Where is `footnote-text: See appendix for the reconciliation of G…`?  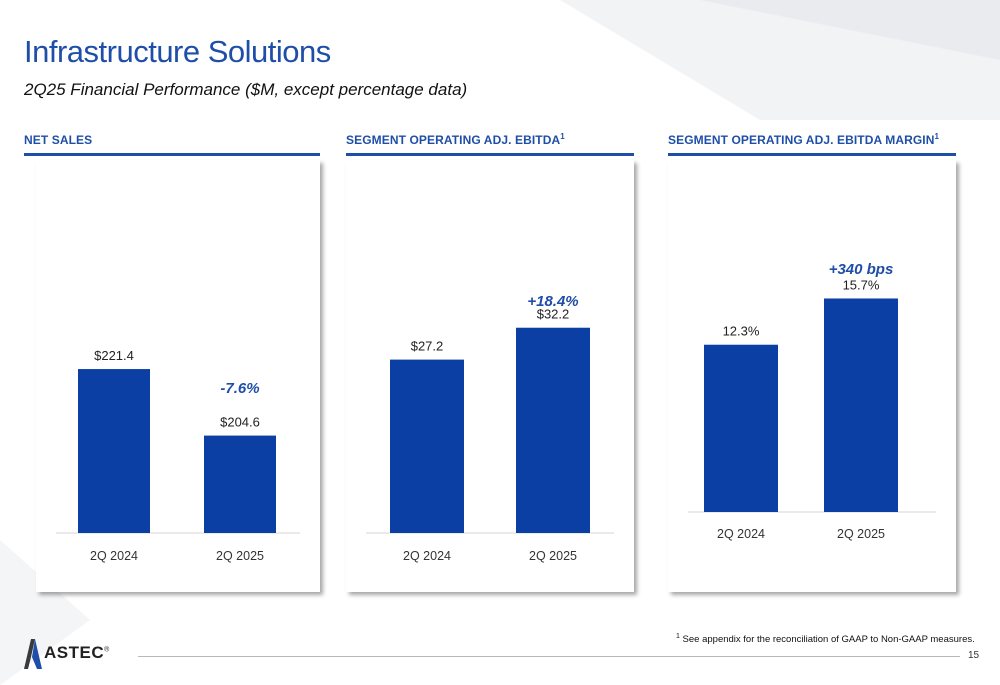 footnote-text: See appendix for the reconciliation of G… is located at coordinates (828, 640).